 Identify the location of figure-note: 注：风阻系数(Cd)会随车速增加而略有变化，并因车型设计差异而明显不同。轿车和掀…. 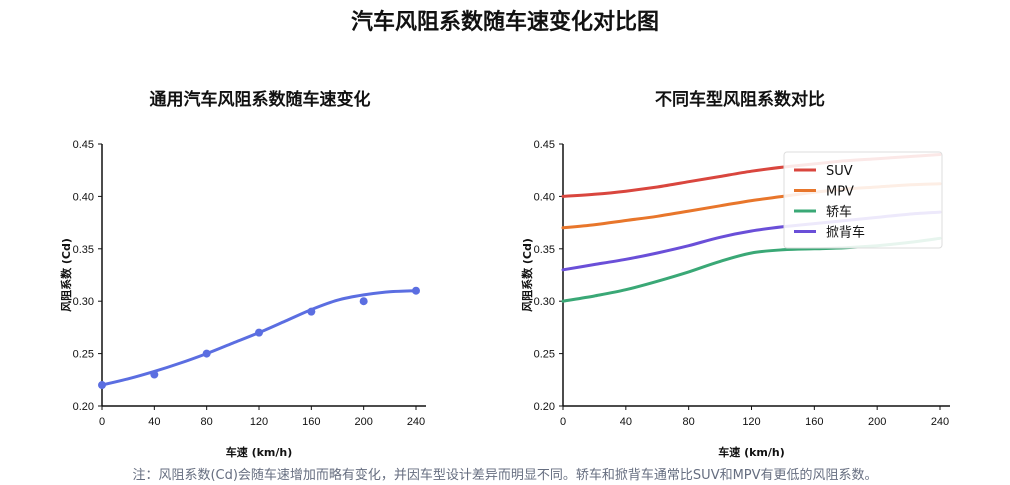
(505, 475).